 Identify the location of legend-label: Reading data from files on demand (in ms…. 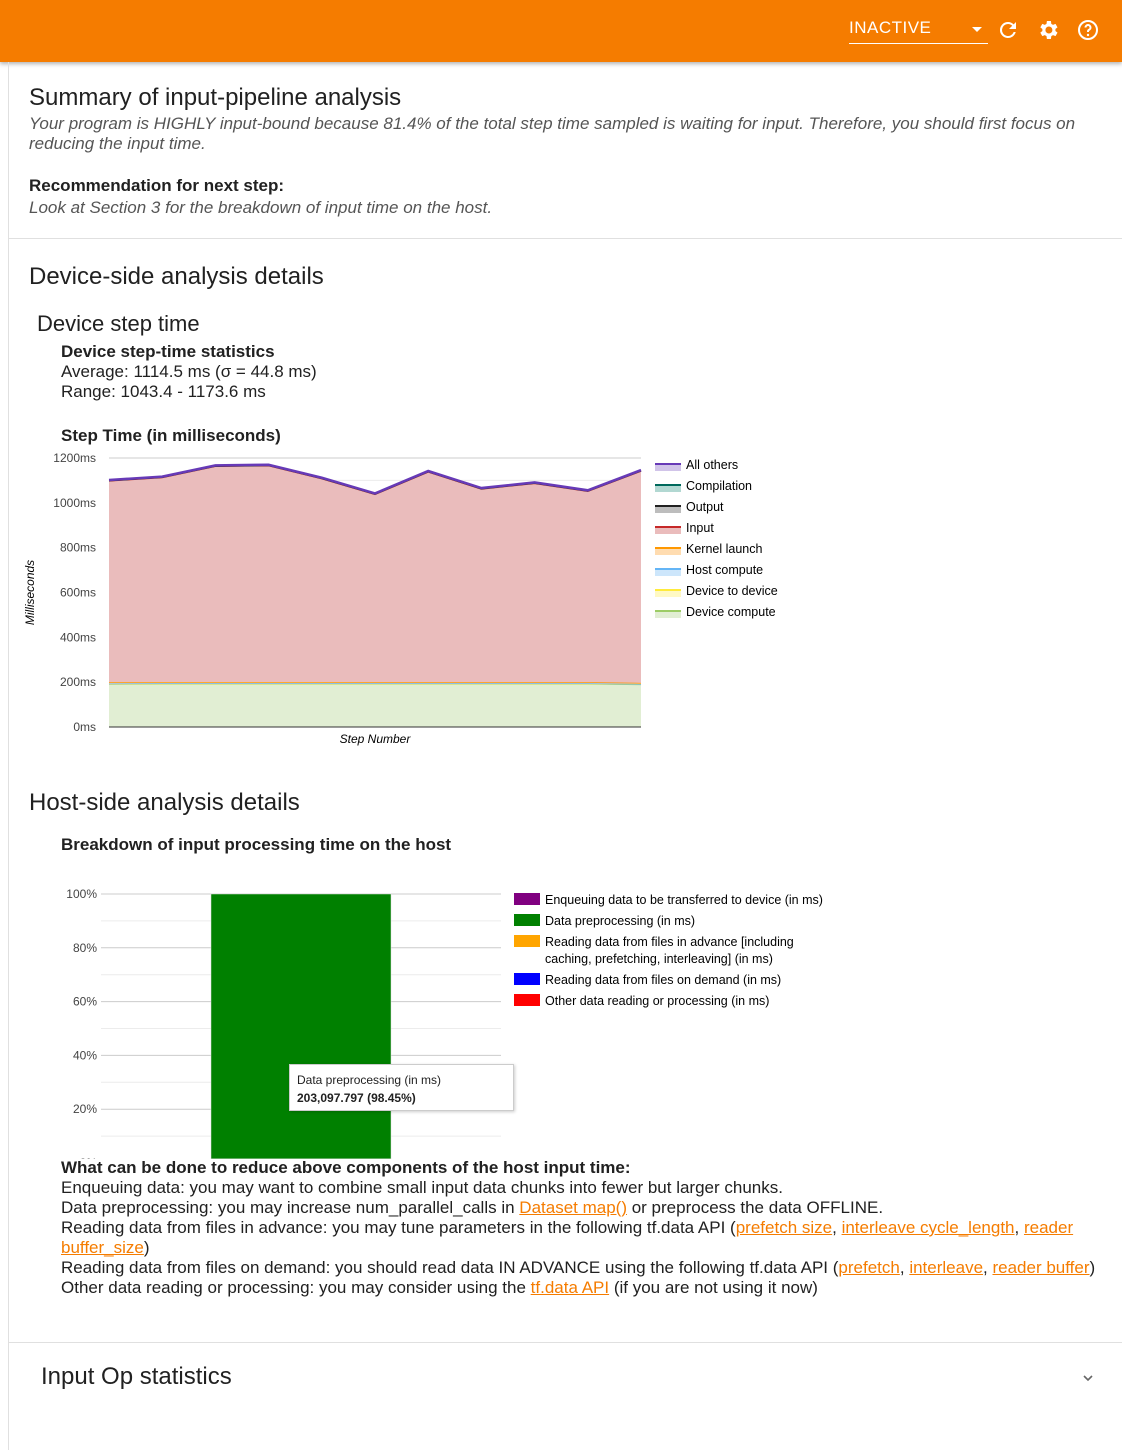
(663, 980).